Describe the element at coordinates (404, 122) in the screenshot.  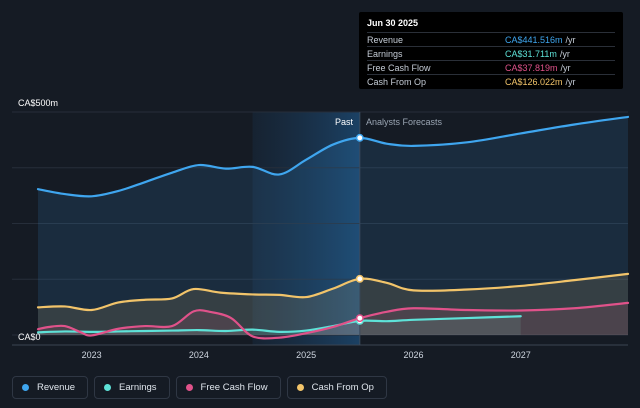
I see `forecast-label: Analysts Forecasts` at that location.